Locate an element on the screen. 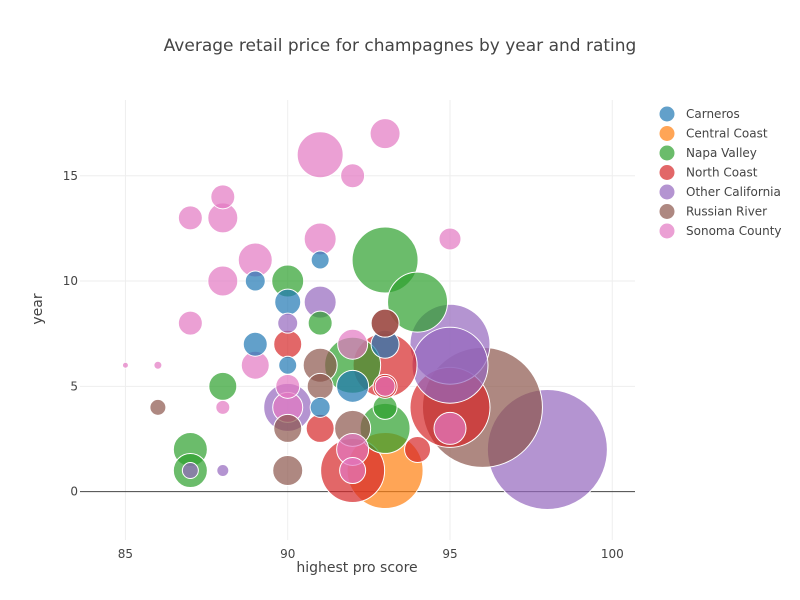 The height and width of the screenshot is (600, 800). legend-item-carneros: Carneros is located at coordinates (699, 114).